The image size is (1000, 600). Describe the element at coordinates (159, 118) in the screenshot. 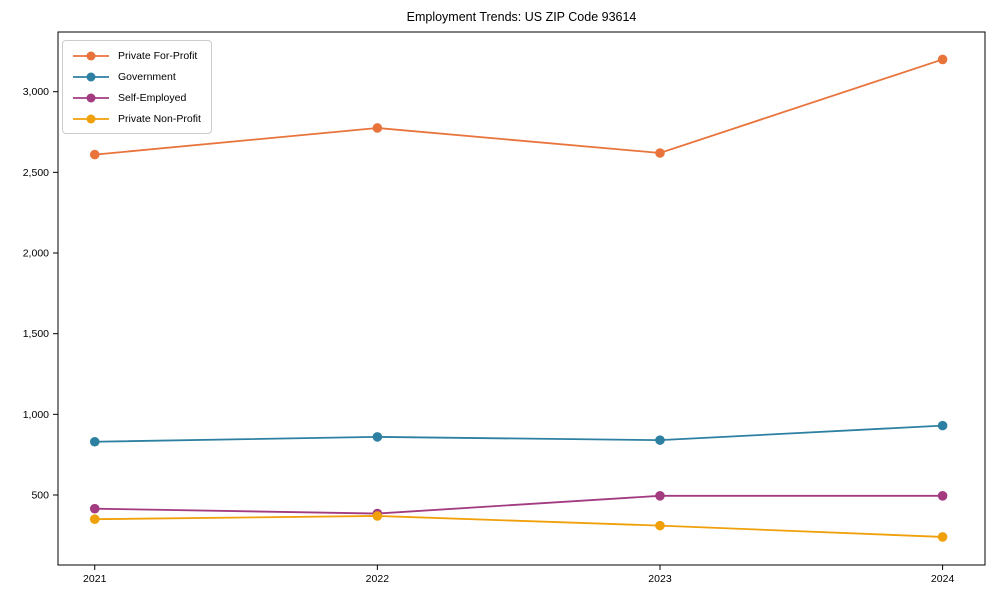

I see `legend-label: Private Non-Profit` at that location.